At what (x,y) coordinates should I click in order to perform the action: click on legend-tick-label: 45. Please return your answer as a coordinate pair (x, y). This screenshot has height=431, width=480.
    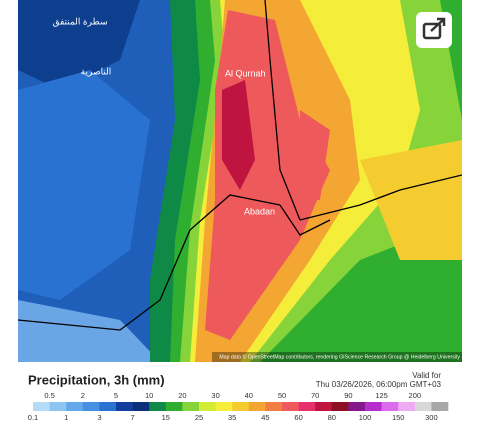
    Looking at the image, I should click on (265, 417).